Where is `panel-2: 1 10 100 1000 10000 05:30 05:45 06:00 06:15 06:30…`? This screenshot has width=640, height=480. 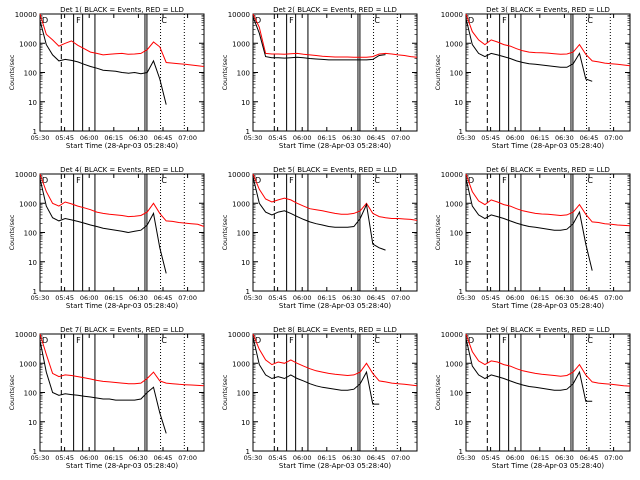 panel-2: 1 10 100 1000 10000 05:30 05:45 06:00 06:15 06:30… is located at coordinates (319, 78).